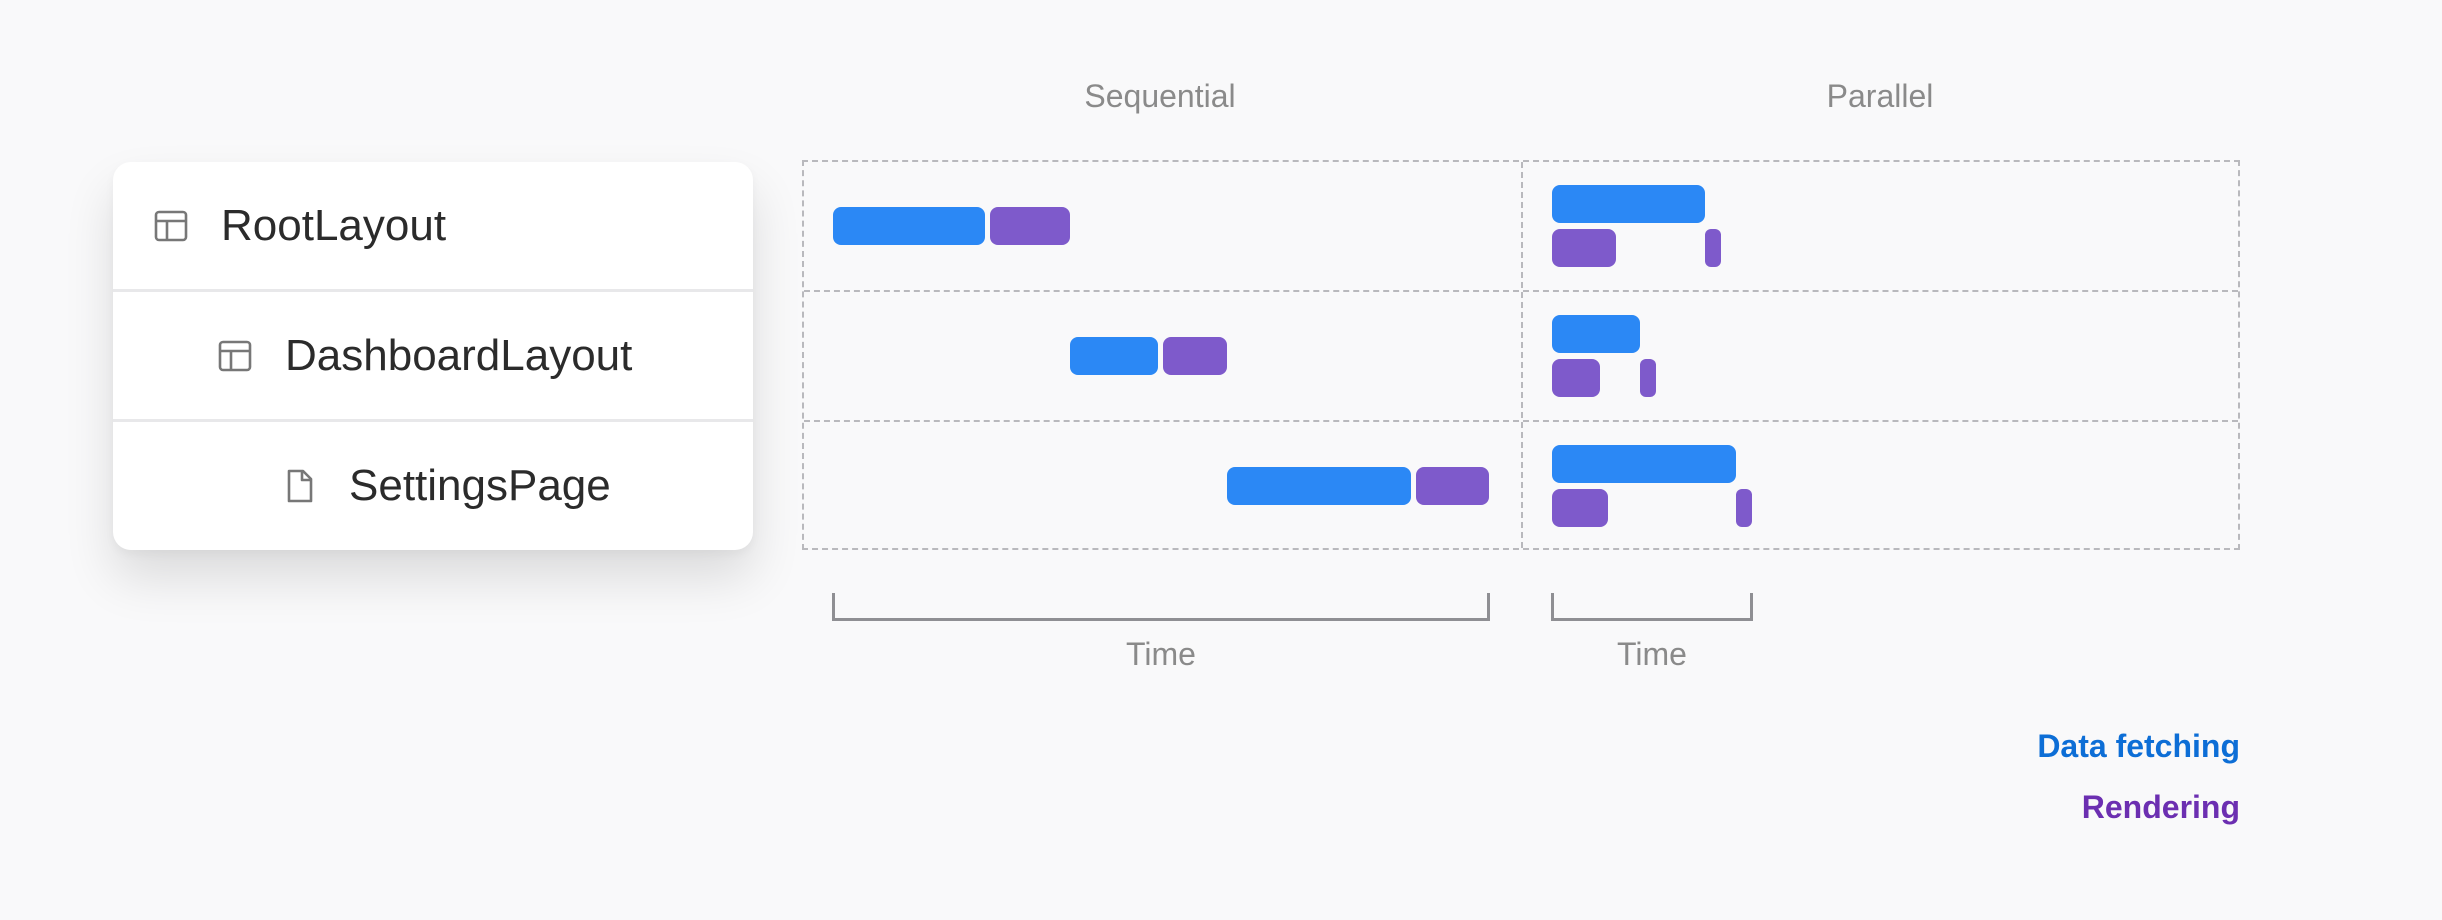  I want to click on file-icon, so click(300, 486).